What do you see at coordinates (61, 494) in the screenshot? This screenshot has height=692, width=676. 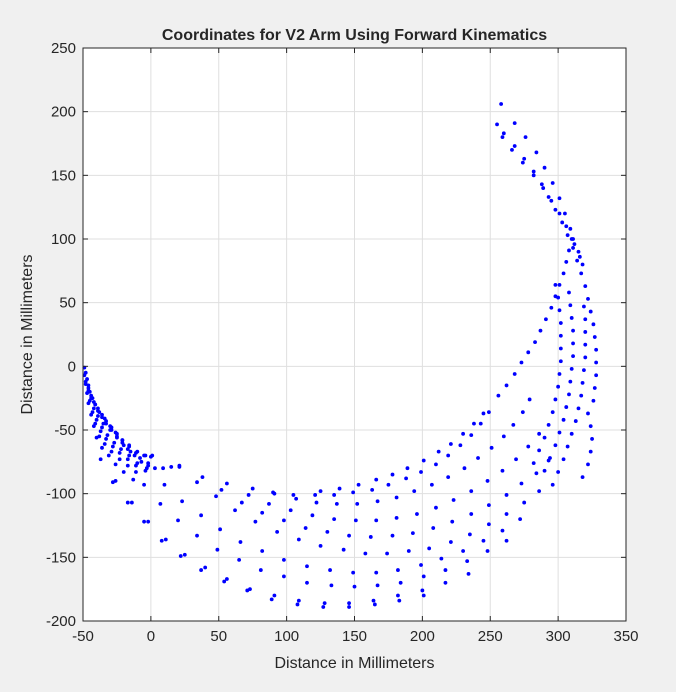 I see `y-tick-label: -100` at bounding box center [61, 494].